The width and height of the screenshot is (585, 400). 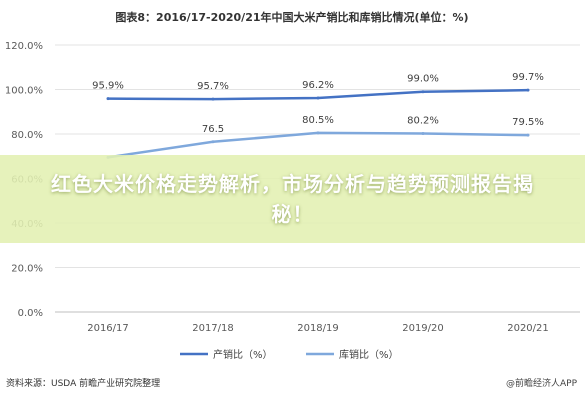 I want to click on source-note: 资料来源：USDA 前瞻产业研究院整理, so click(x=83, y=384).